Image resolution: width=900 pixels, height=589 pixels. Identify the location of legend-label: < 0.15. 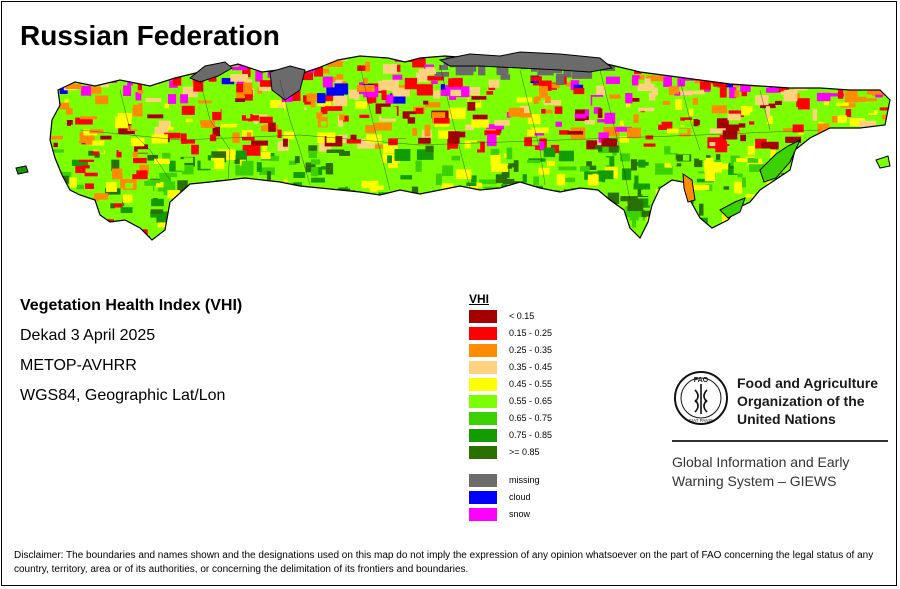
(522, 316).